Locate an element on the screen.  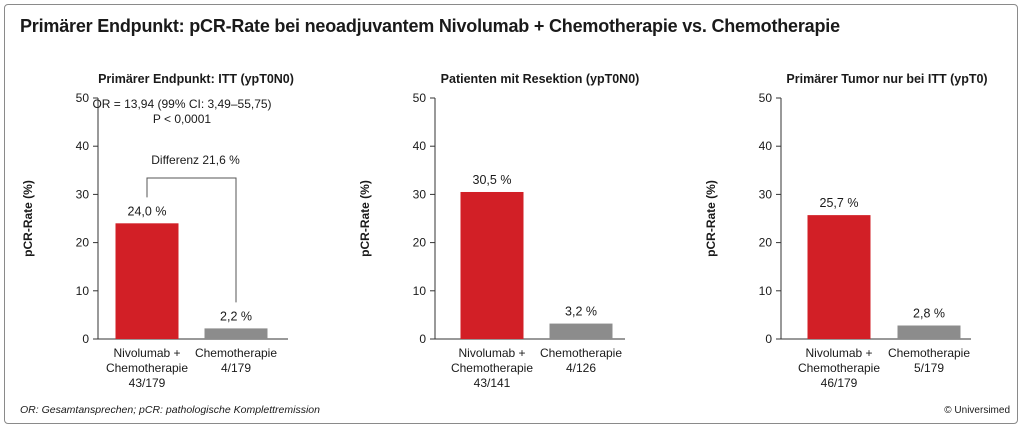
category-label: 43/141 is located at coordinates (492, 383).